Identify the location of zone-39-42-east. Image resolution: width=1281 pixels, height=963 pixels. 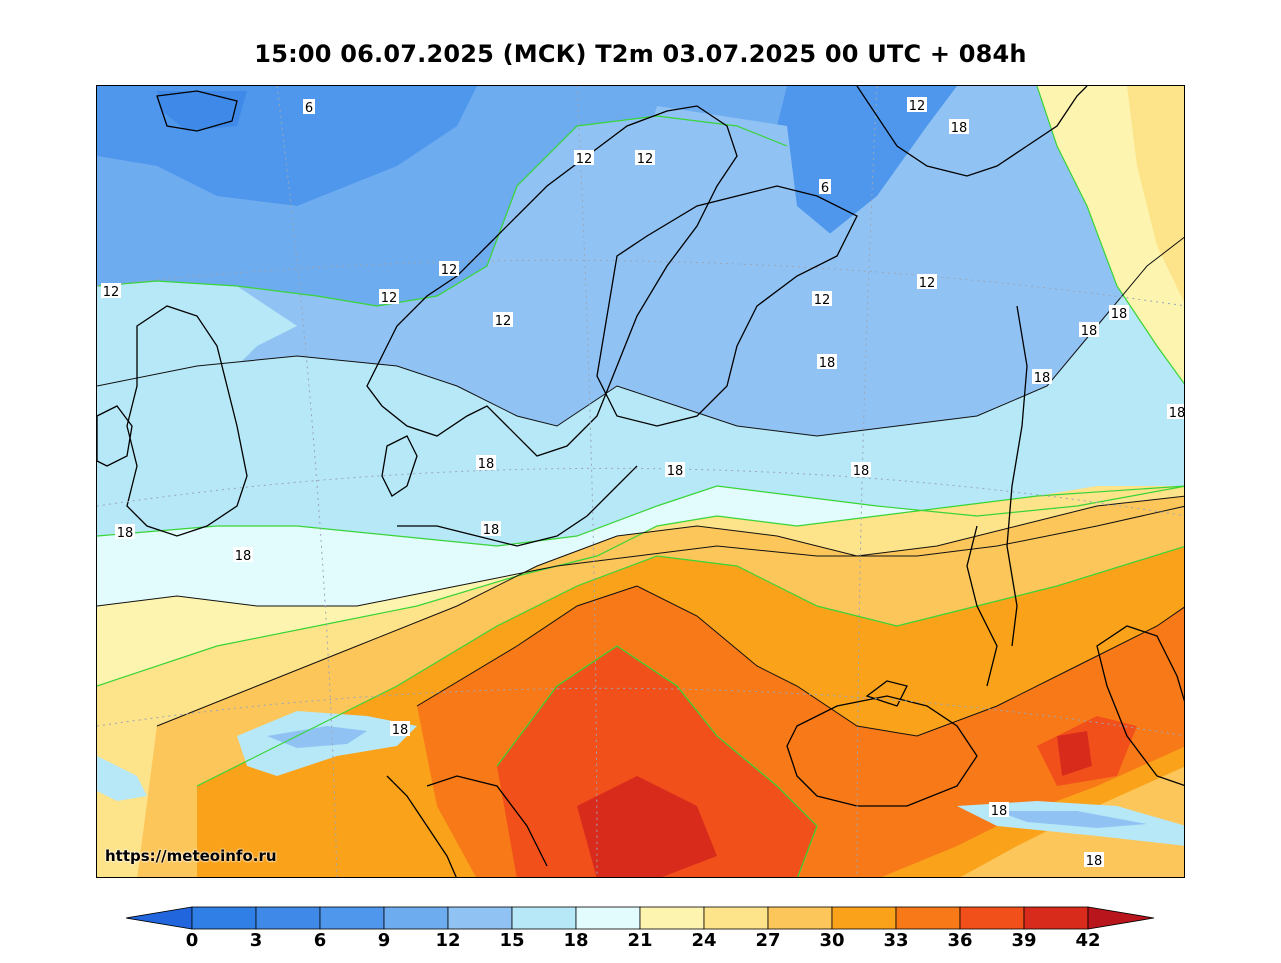
(1074, 753).